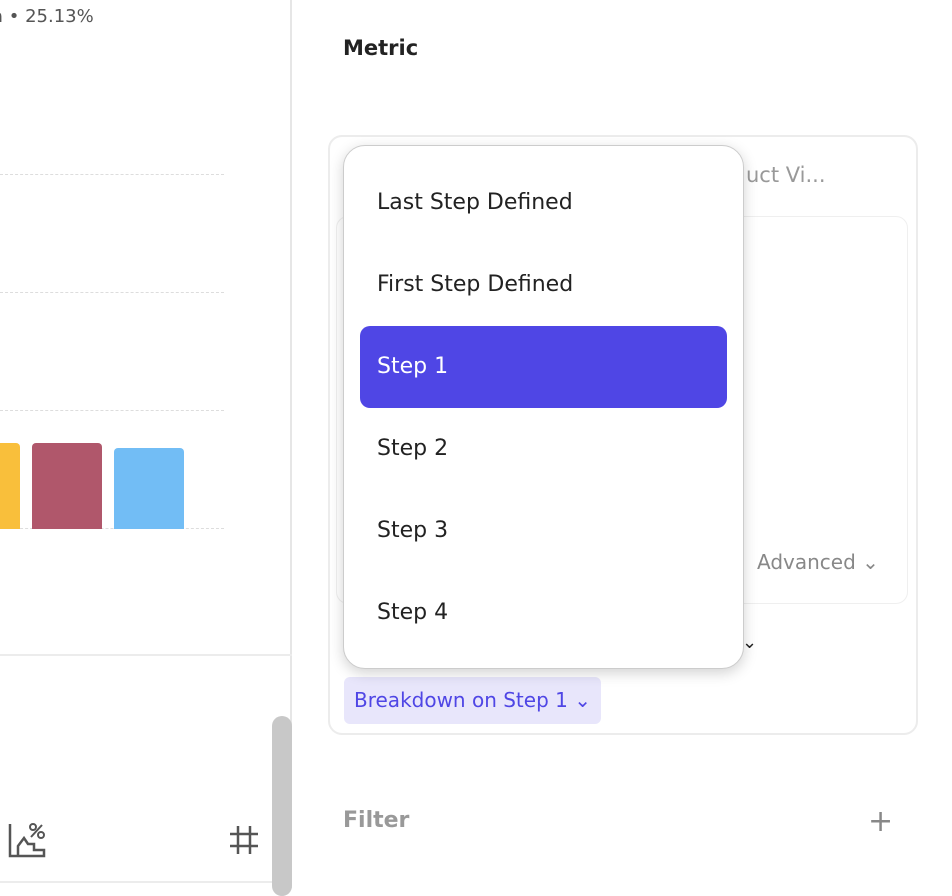 This screenshot has height=896, width=952. What do you see at coordinates (27, 841) in the screenshot?
I see `chart-percent-icon` at bounding box center [27, 841].